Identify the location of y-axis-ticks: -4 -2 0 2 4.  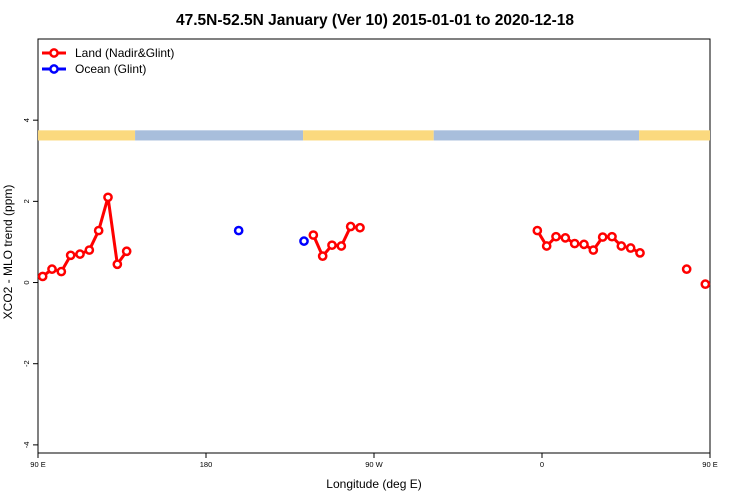
(30, 283).